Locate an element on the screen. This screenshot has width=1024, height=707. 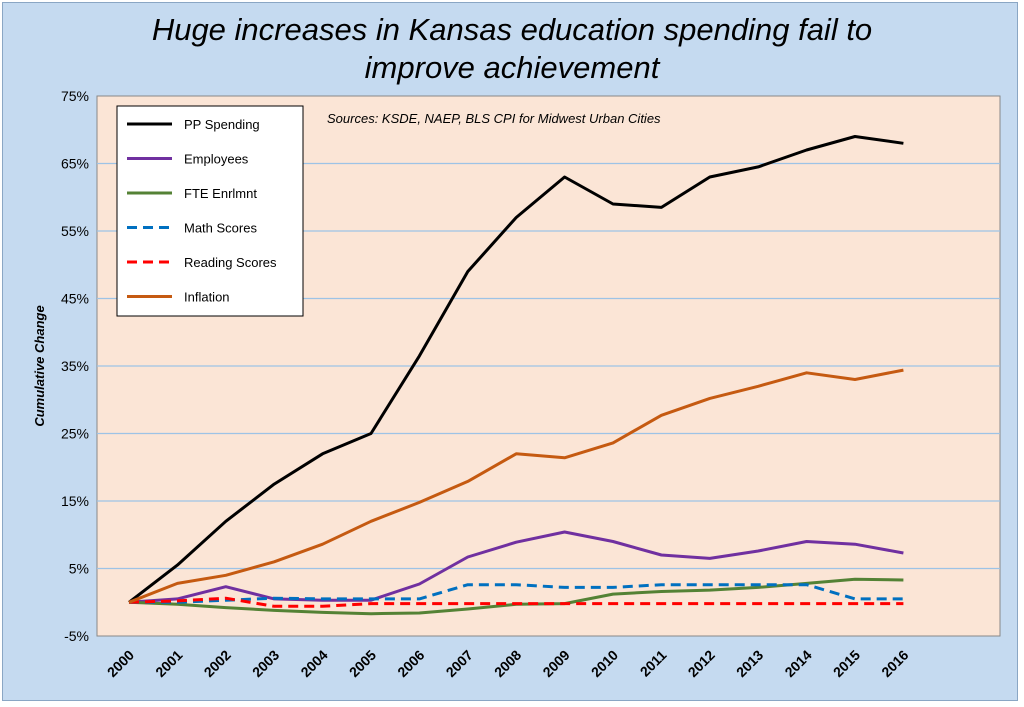
y-tick-label: 5% is located at coordinates (79, 569).